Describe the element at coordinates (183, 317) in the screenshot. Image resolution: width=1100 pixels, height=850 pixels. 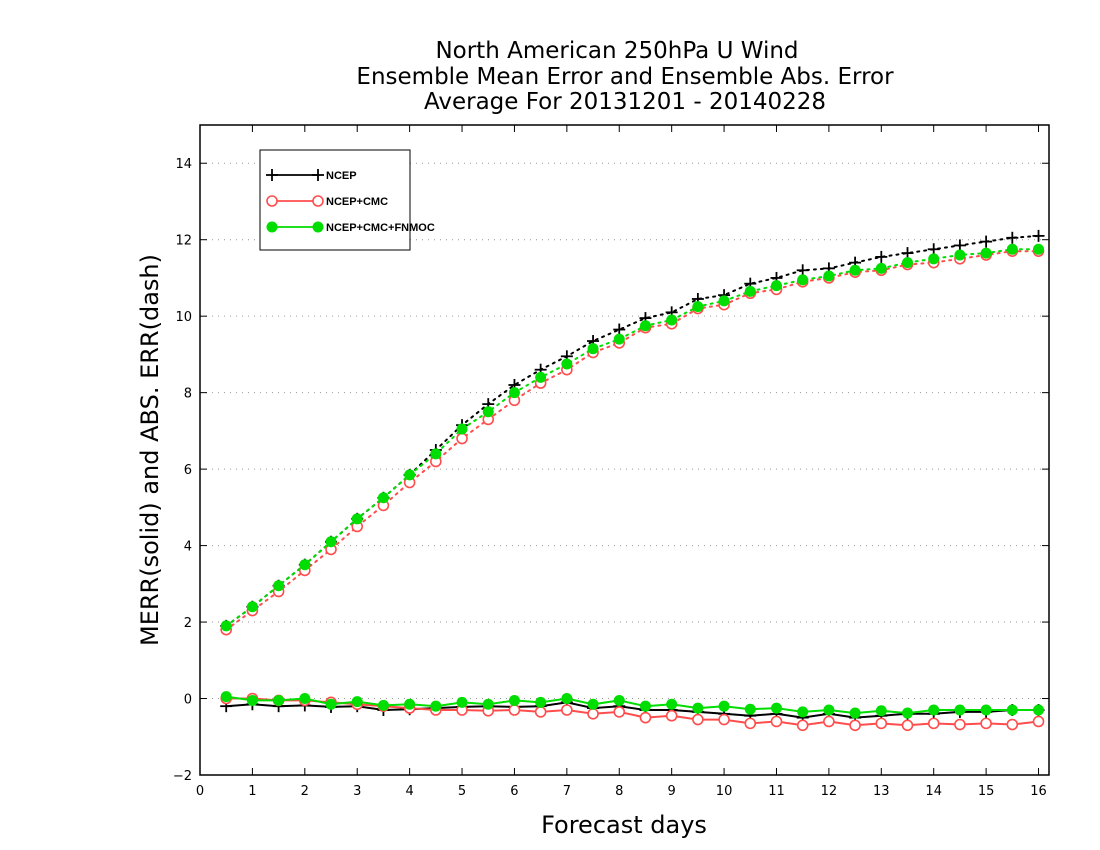
I see `y-tick-label: 10` at that location.